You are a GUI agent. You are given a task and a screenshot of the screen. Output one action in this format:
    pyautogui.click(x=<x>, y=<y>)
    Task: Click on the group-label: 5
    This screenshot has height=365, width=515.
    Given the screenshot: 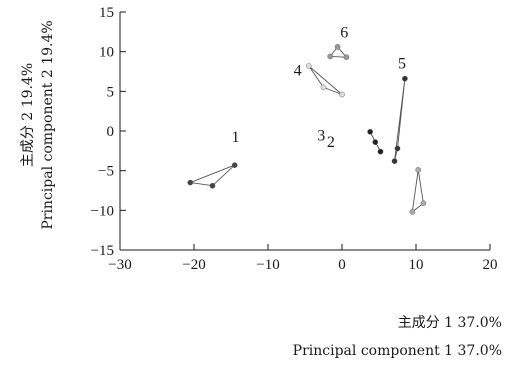 What is the action you would take?
    pyautogui.click(x=402, y=63)
    